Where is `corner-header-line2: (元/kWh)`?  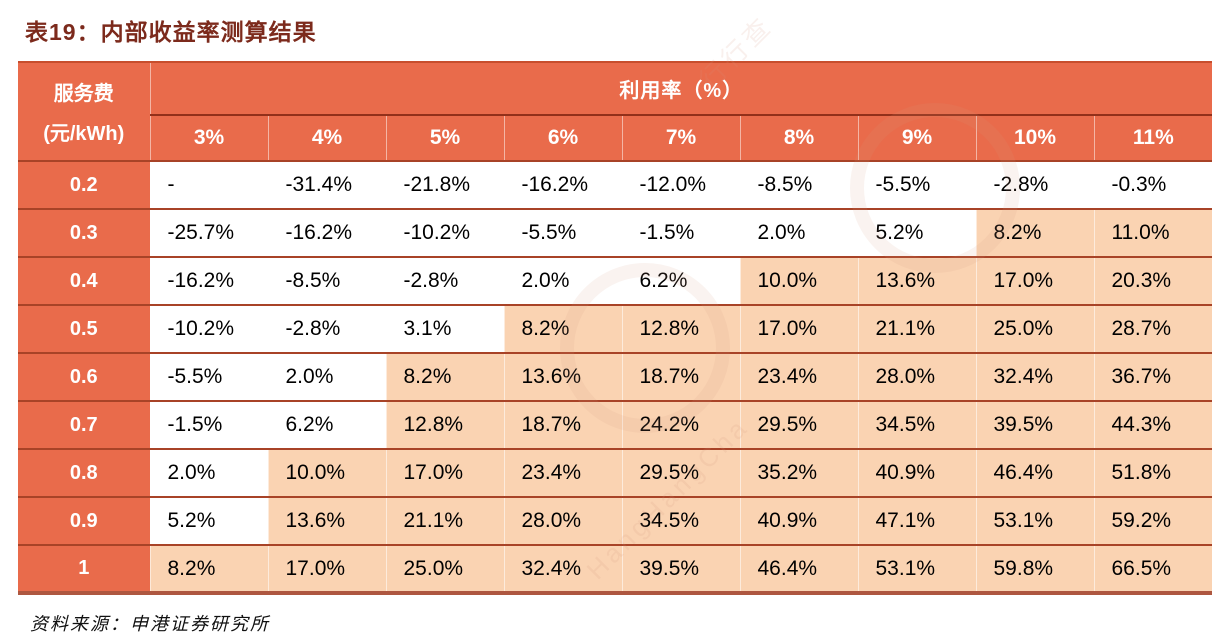
corner-header-line2: (元/kWh) is located at coordinates (84, 134).